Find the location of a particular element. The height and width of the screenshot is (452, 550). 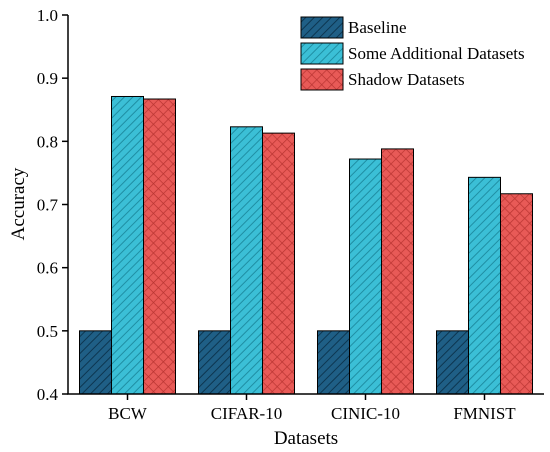

y-tick-label: 1.0 is located at coordinates (47, 15).